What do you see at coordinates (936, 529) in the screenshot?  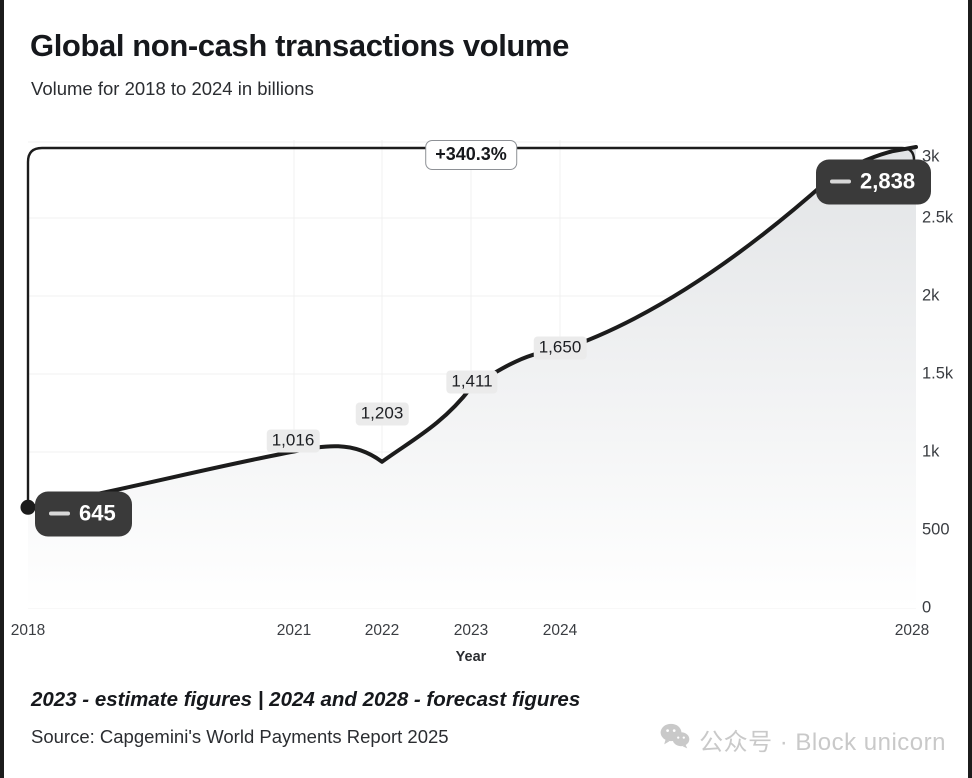 I see `y-tick-500: 500` at bounding box center [936, 529].